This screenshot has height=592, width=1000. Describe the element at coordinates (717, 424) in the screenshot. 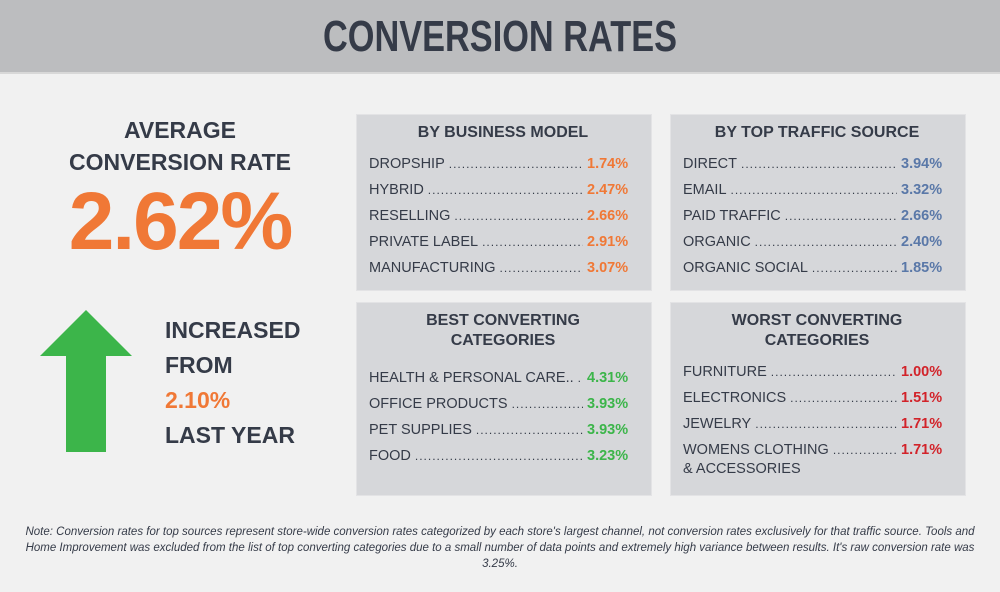

I see `row-name: JEWELRY` at that location.